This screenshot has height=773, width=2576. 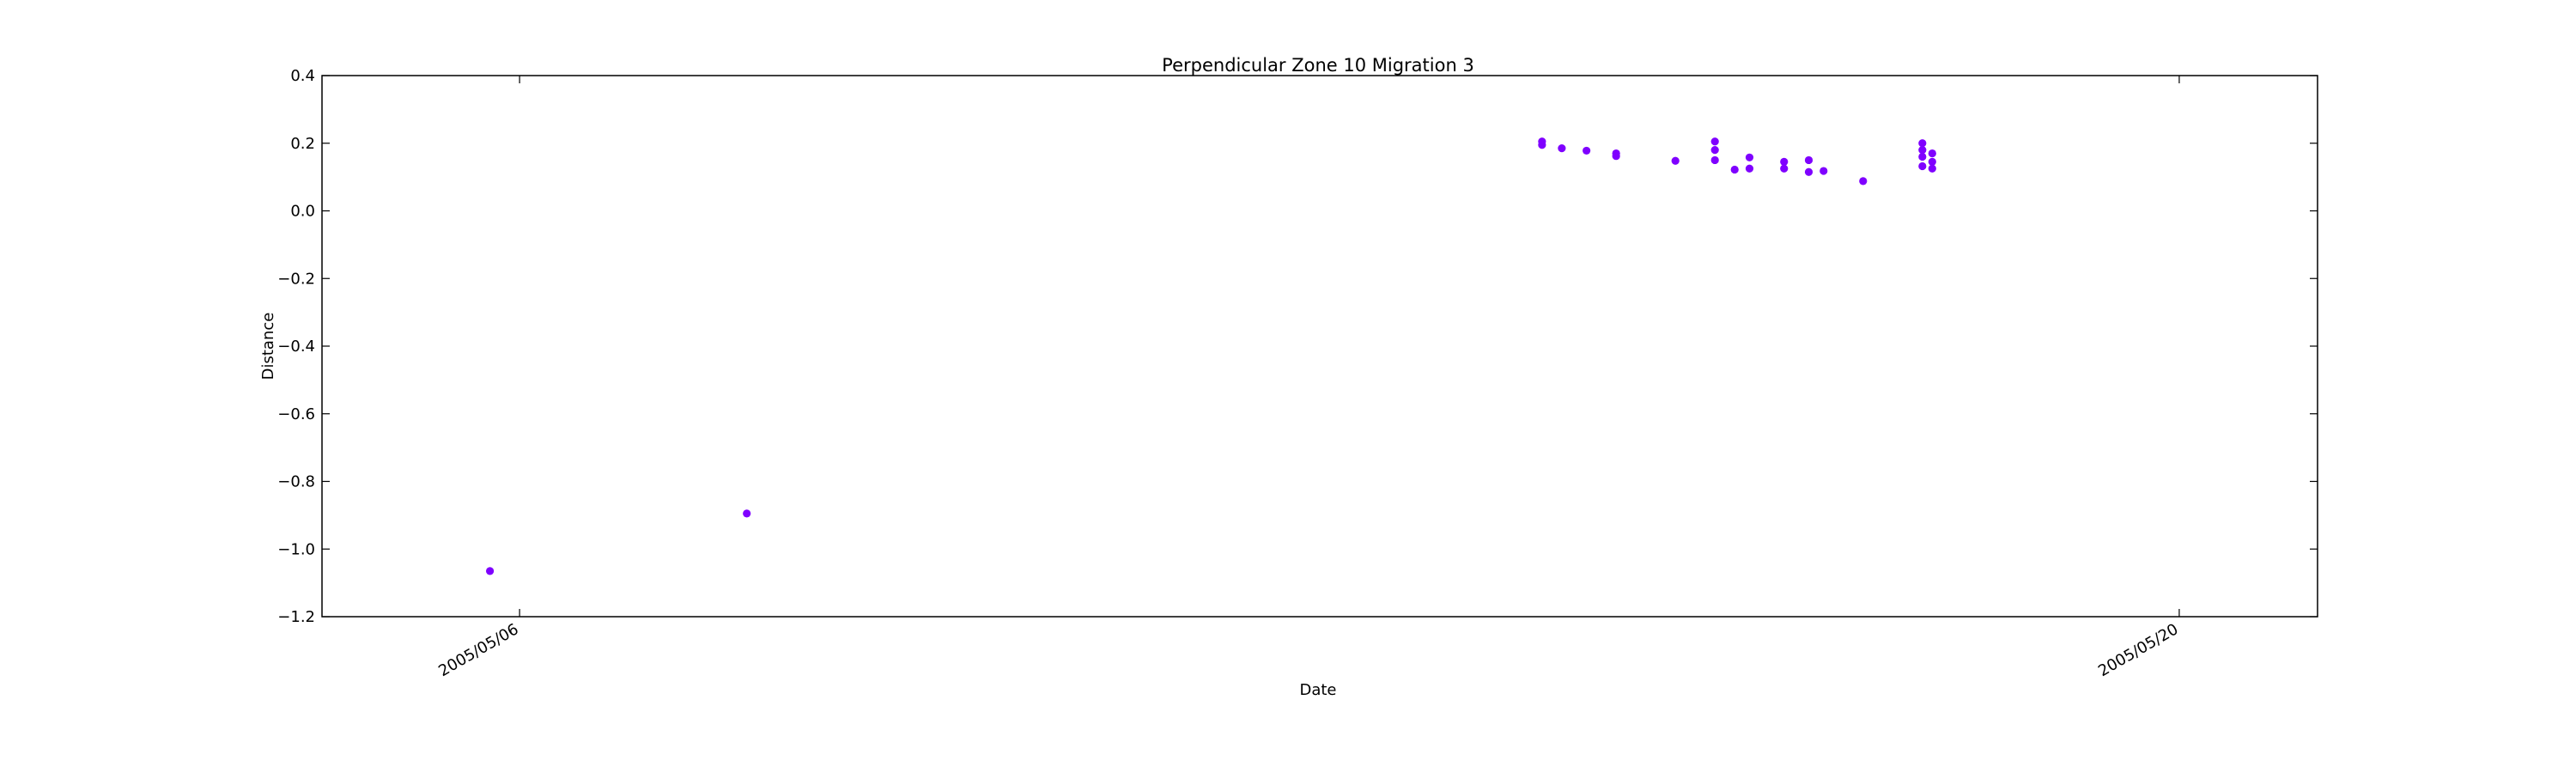 What do you see at coordinates (268, 346) in the screenshot?
I see `y-axis-label: Distance` at bounding box center [268, 346].